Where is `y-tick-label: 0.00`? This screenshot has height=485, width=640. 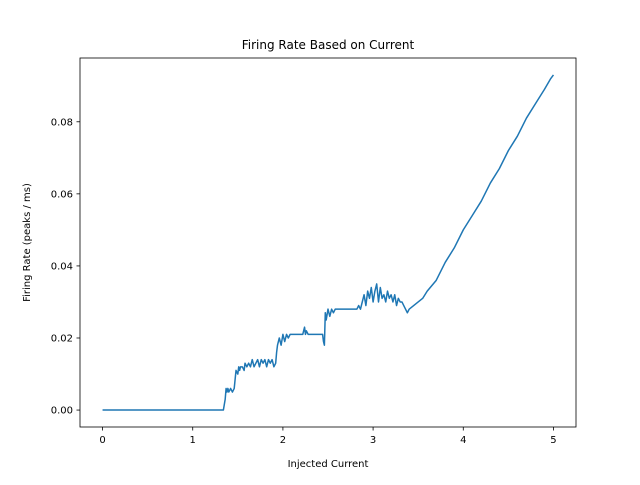
y-tick-label: 0.00 is located at coordinates (62, 411).